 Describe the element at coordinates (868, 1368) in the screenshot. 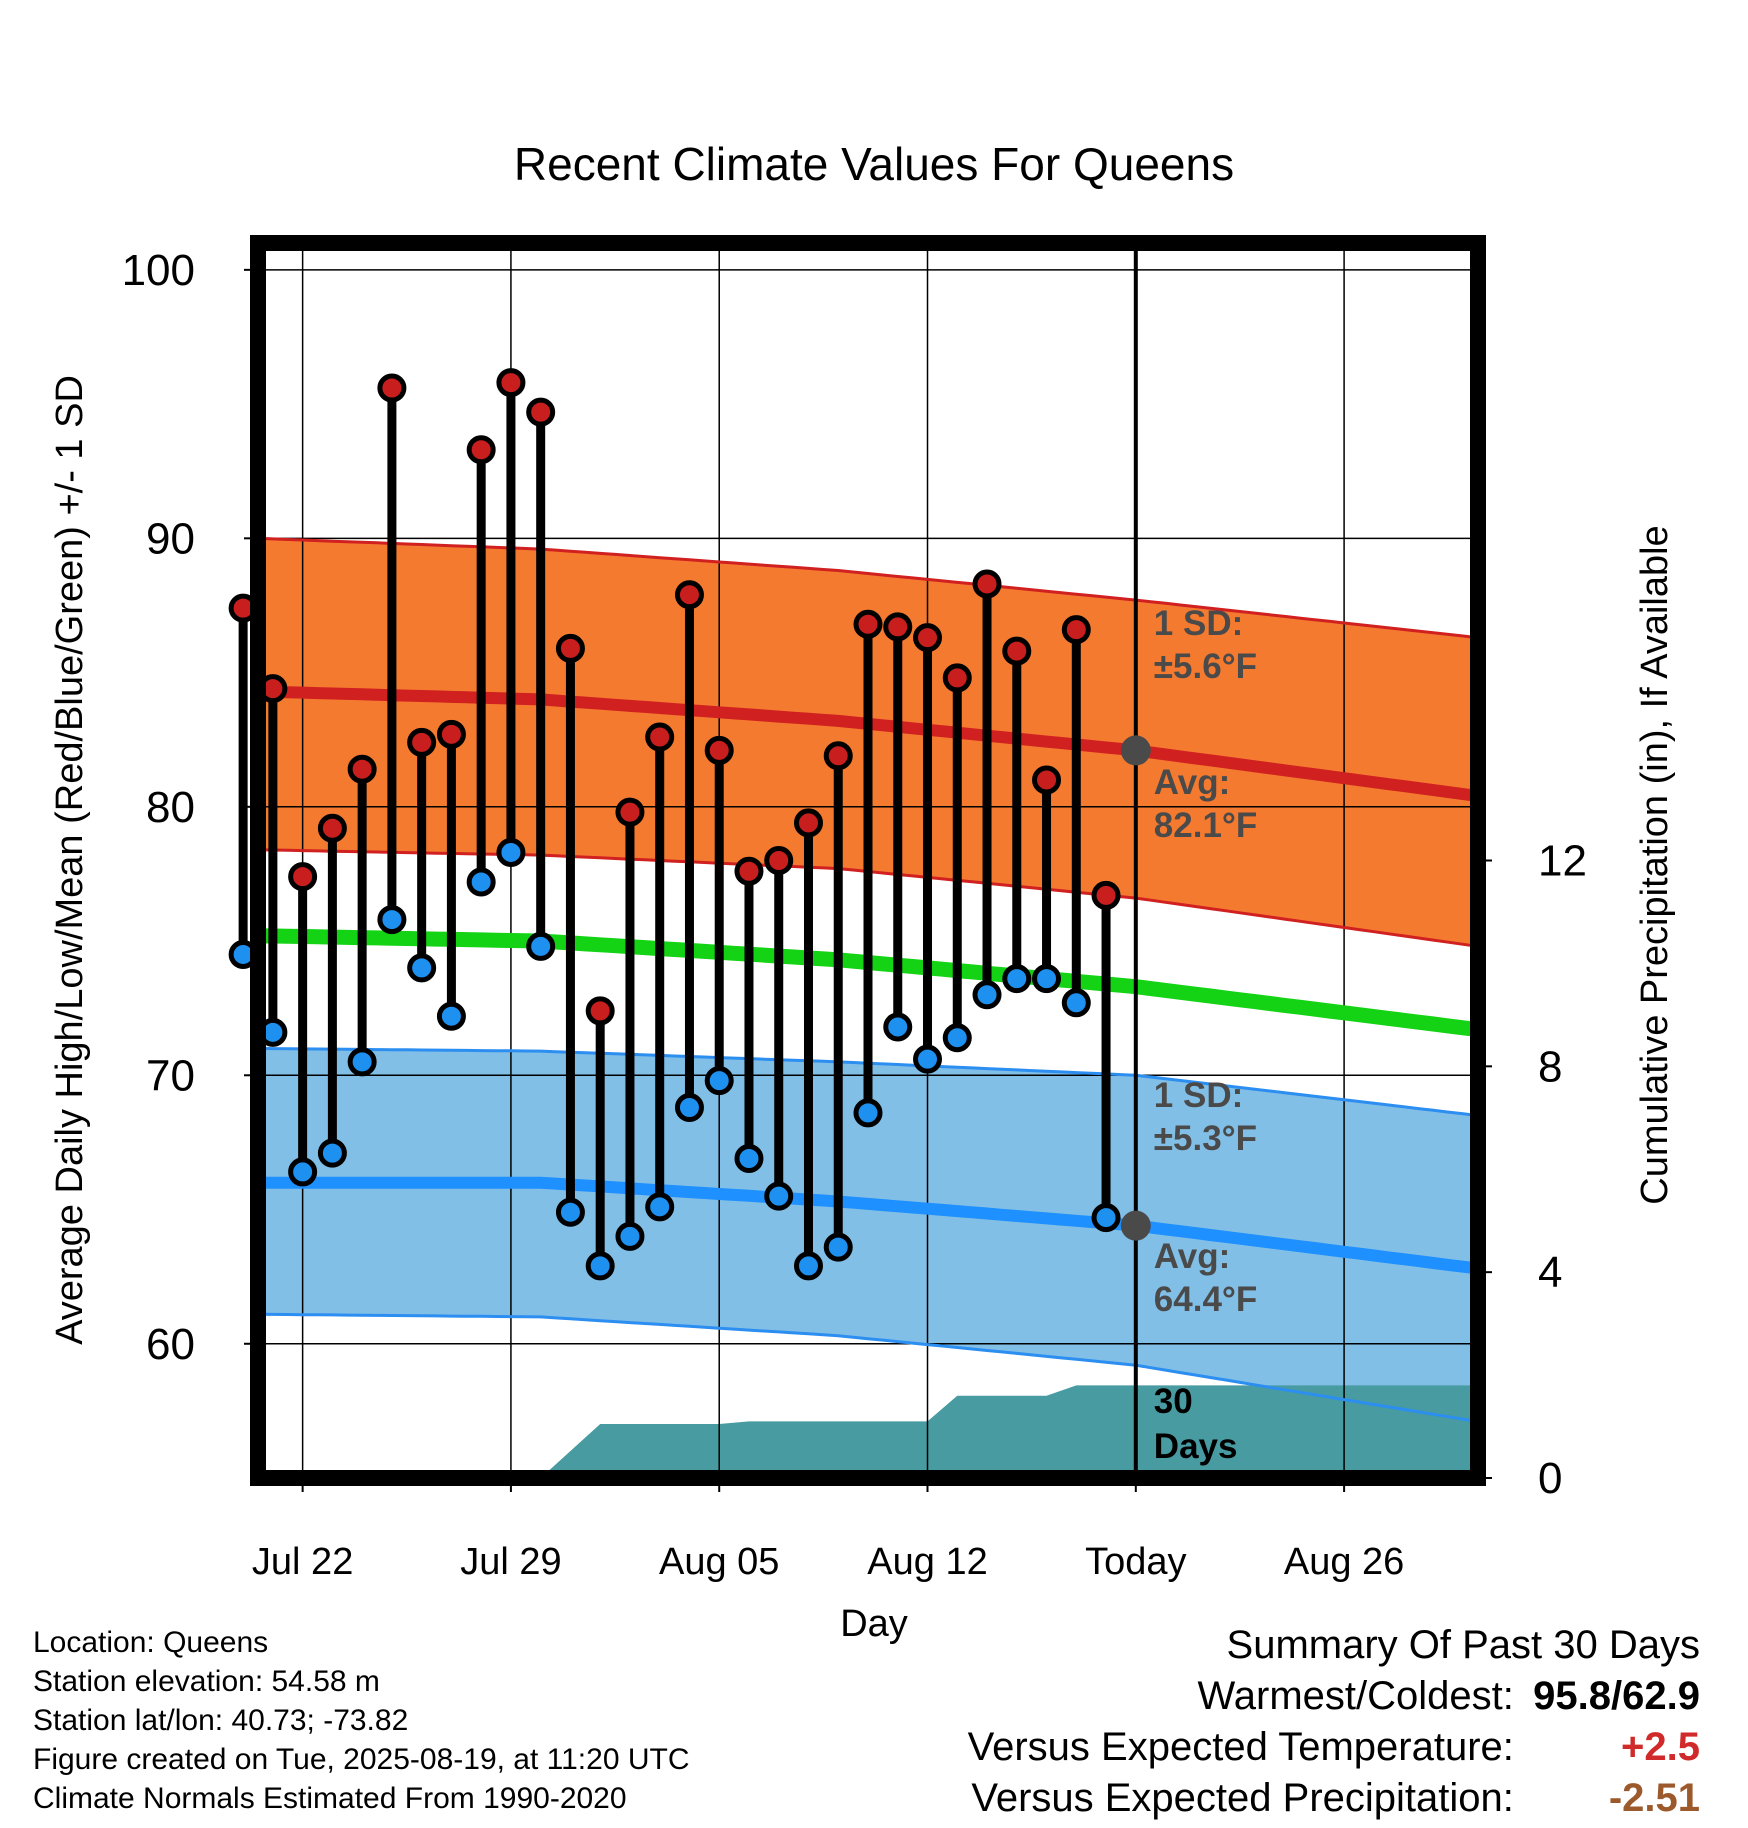

I see `low-lower-edge` at that location.